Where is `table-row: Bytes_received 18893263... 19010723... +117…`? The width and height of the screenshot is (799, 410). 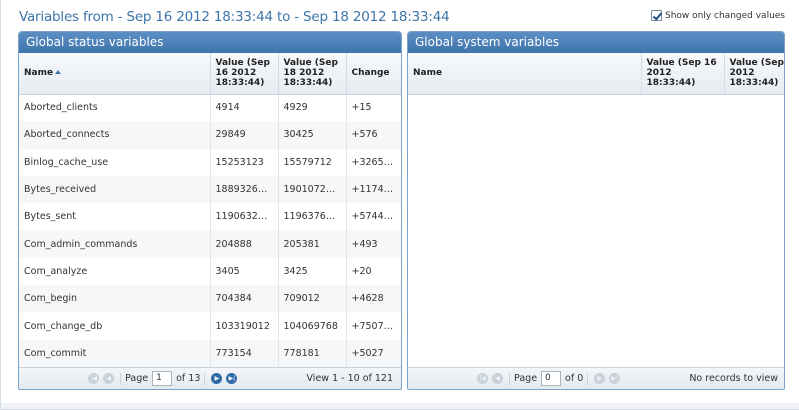 table-row: Bytes_received 18893263... 19010723... +117… is located at coordinates (210, 189).